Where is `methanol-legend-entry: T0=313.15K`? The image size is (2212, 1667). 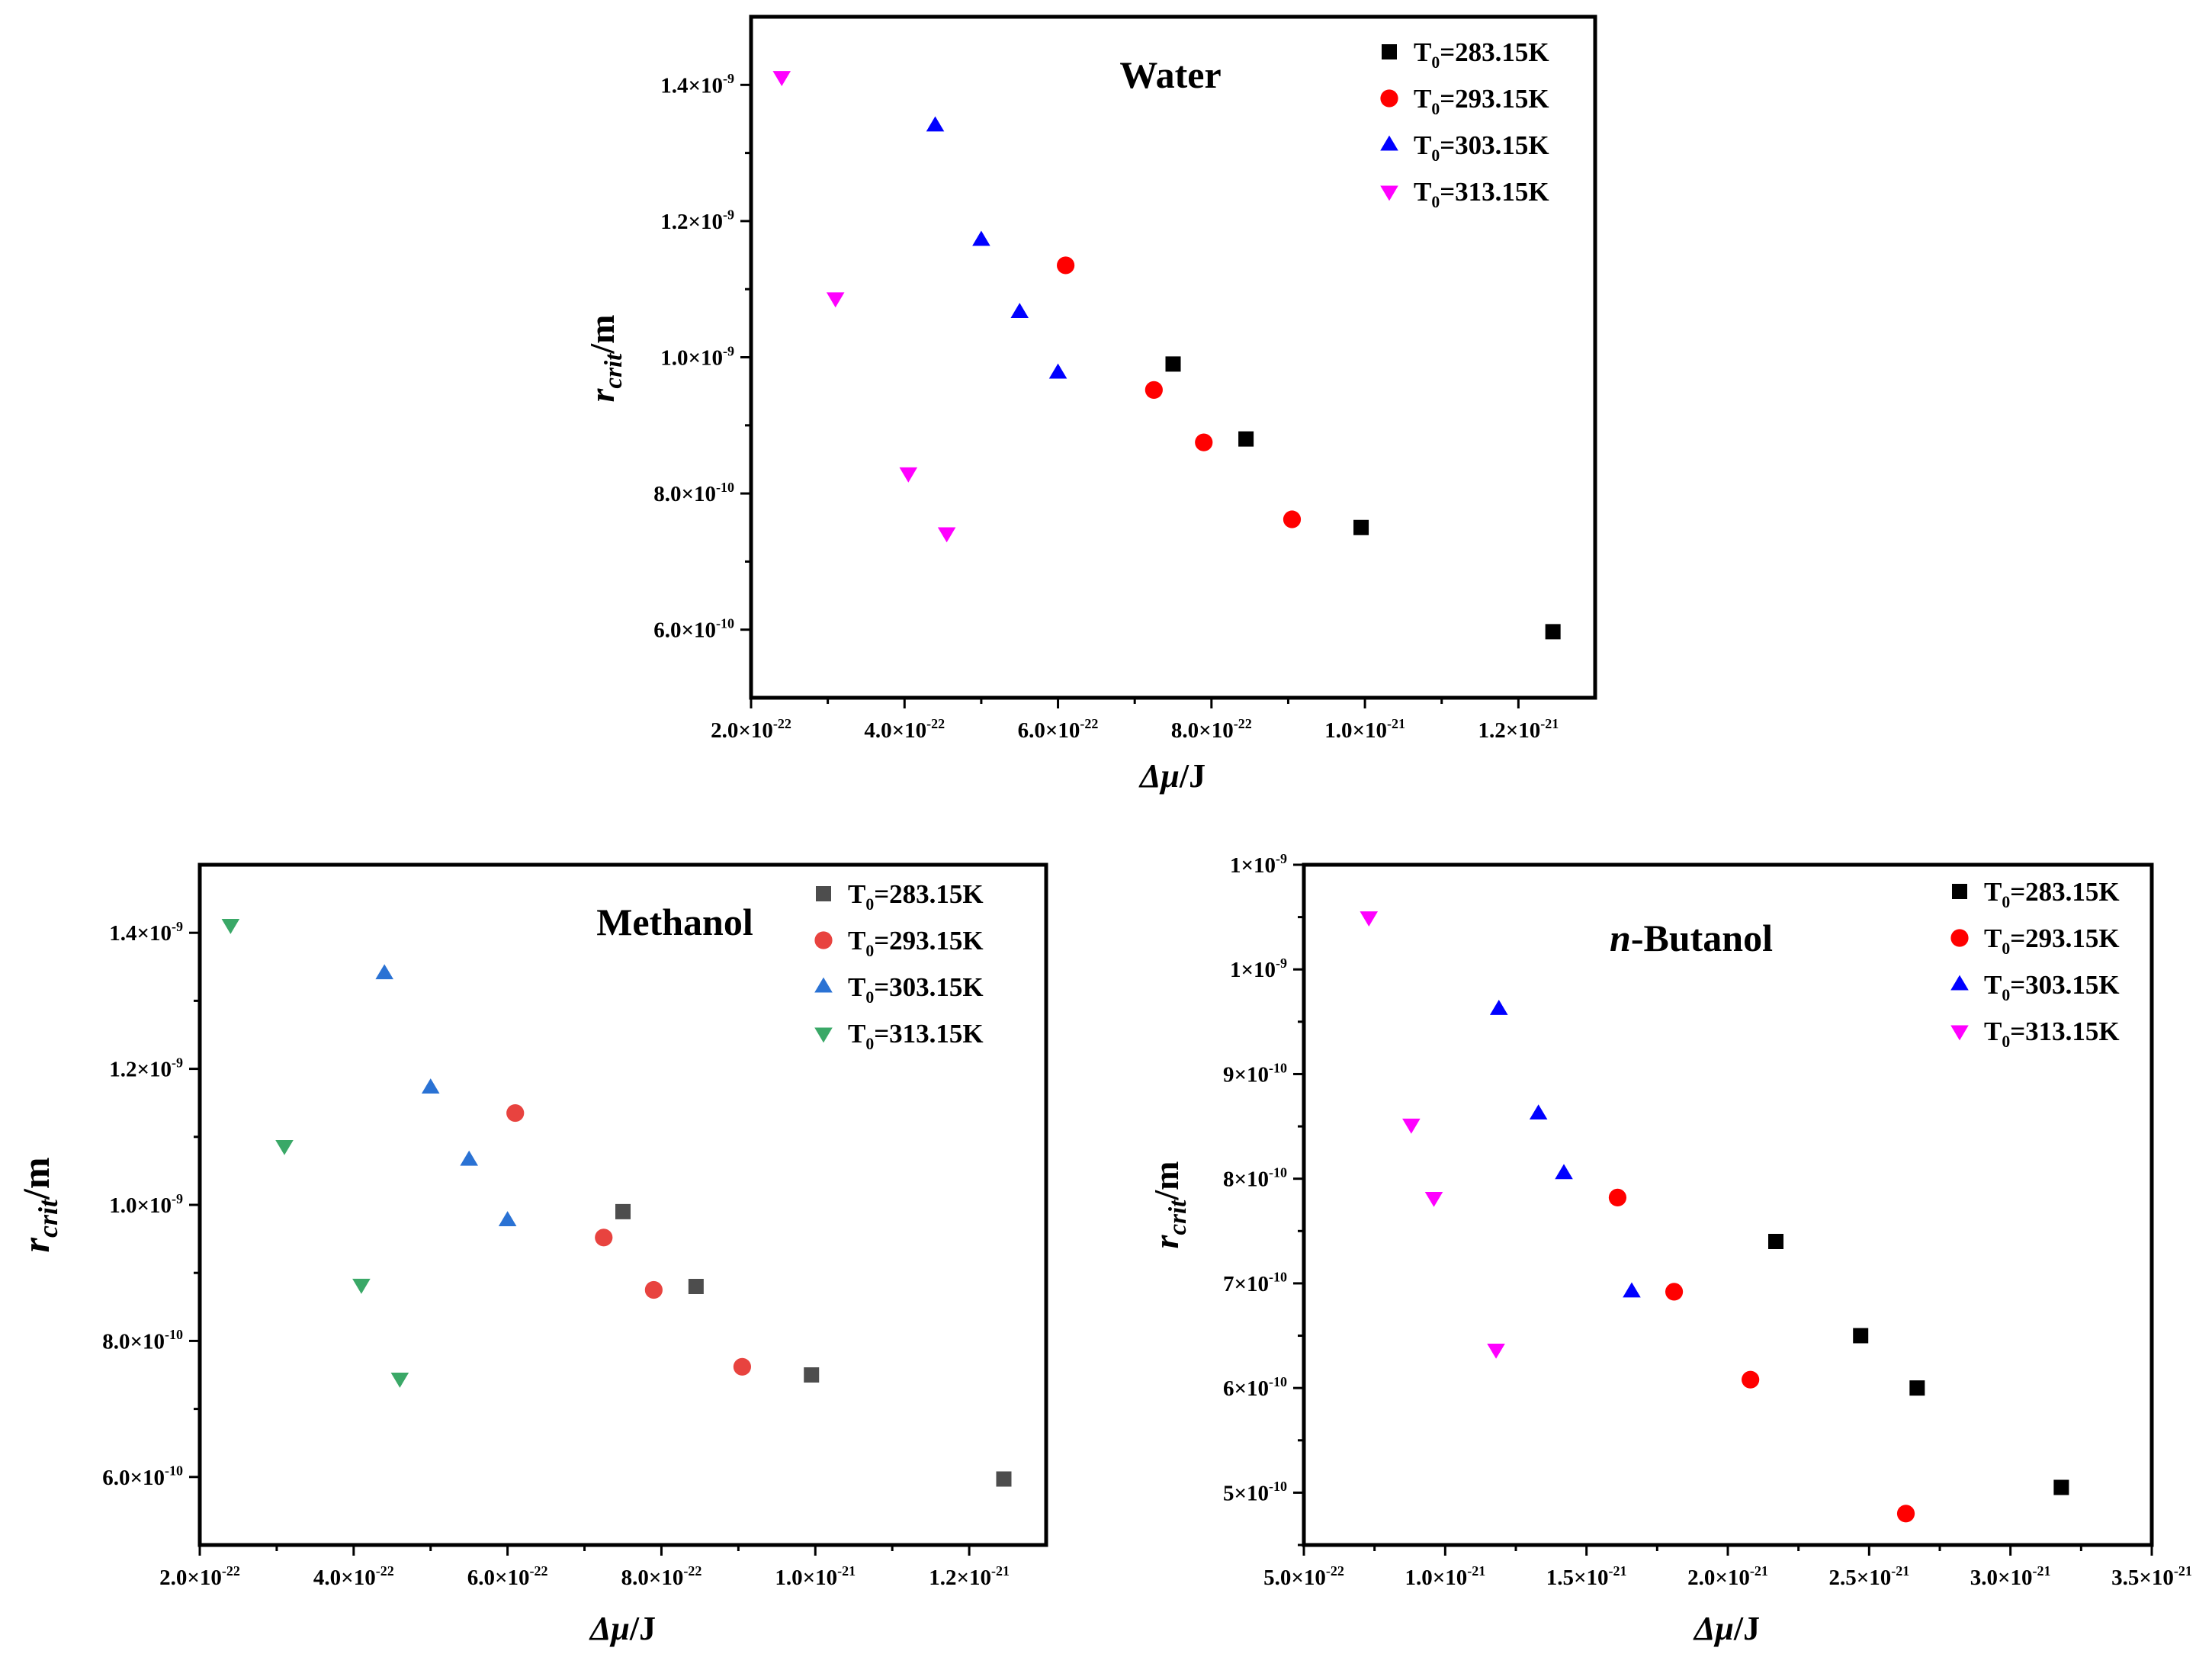
methanol-legend-entry: T0=313.15K is located at coordinates (916, 1036).